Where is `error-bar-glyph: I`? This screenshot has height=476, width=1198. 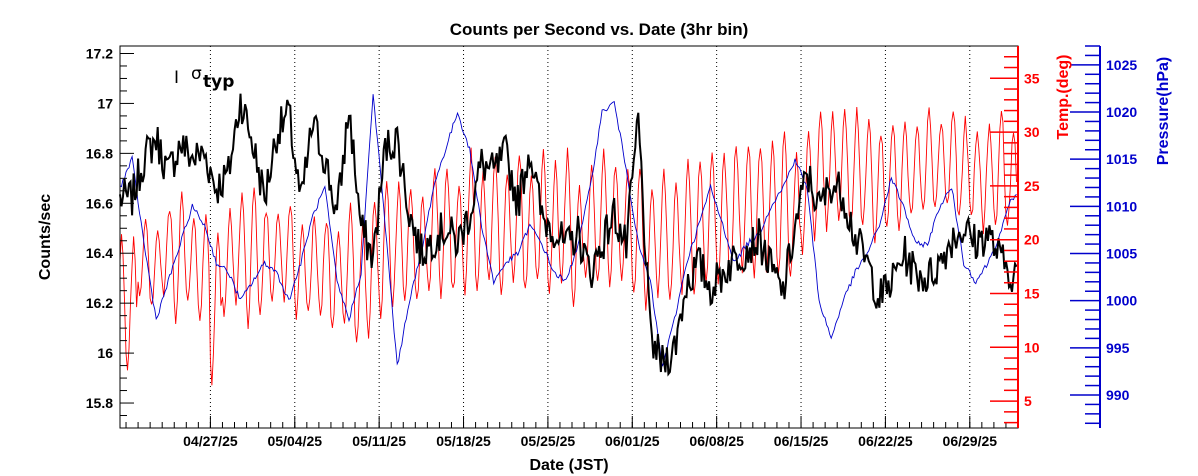 error-bar-glyph: I is located at coordinates (176, 78).